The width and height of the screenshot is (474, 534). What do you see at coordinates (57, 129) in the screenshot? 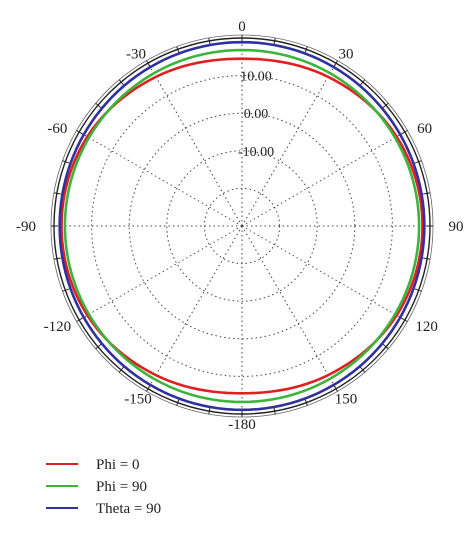
I see `angle-tick-label: -60` at bounding box center [57, 129].